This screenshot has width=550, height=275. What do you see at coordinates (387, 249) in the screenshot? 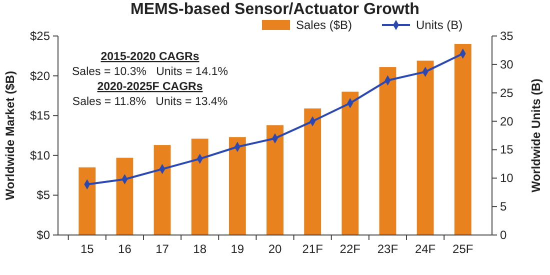
I see `x-tick-label: 23F` at bounding box center [387, 249].